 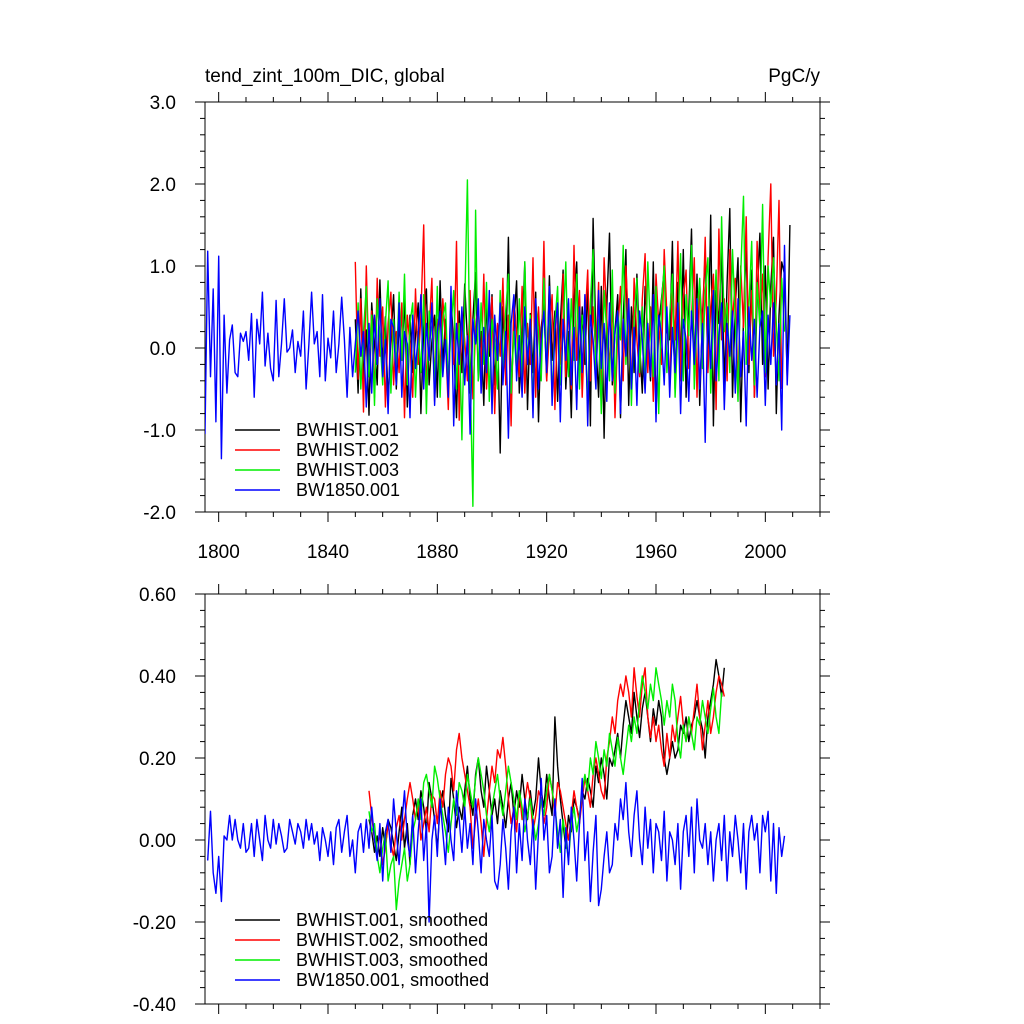 What do you see at coordinates (392, 960) in the screenshot?
I see `legend-label: BWHIST.003, smoothed` at bounding box center [392, 960].